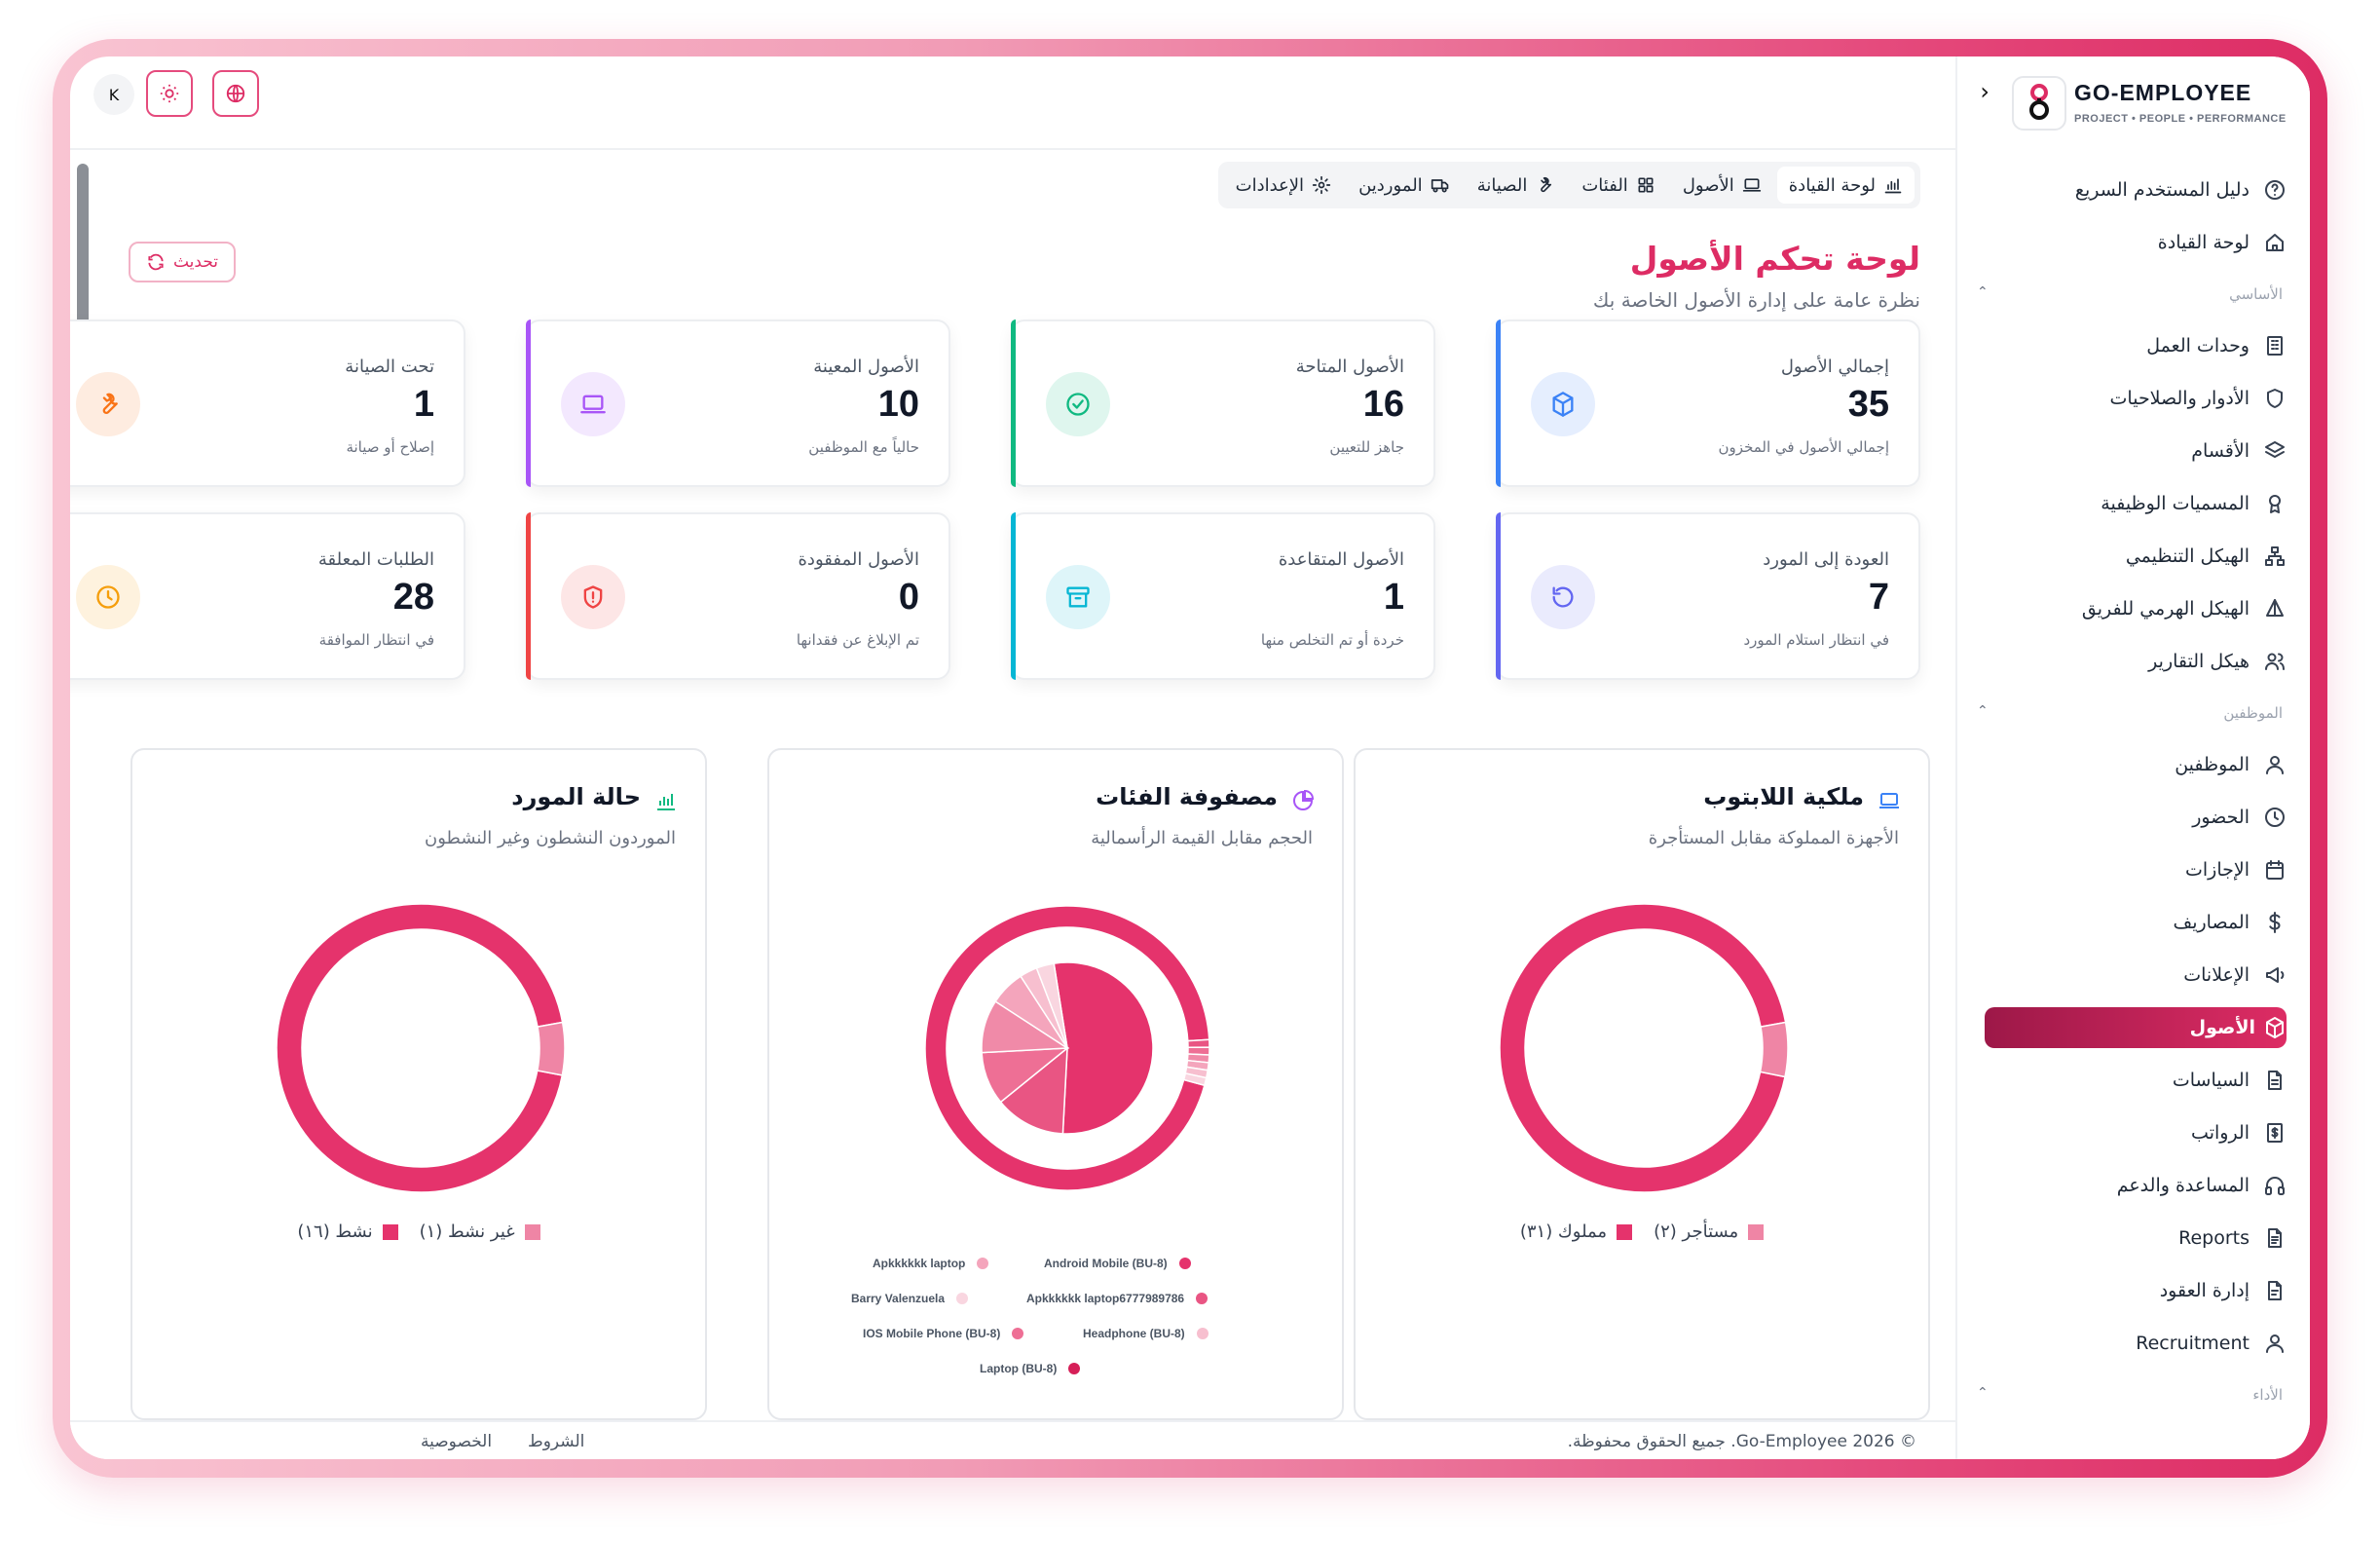 The width and height of the screenshot is (2380, 1541). I want to click on sidebar-item-dollar: المصاريف, so click(2132, 922).